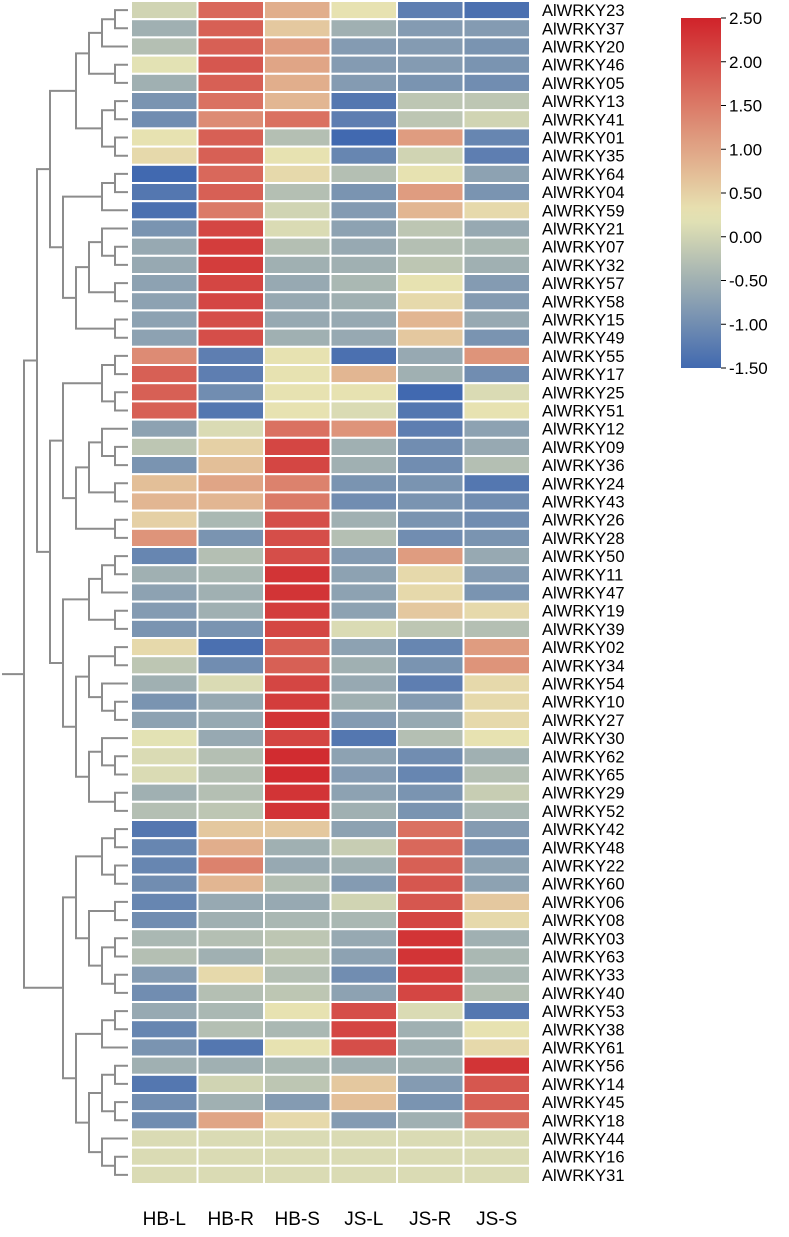 The height and width of the screenshot is (1237, 789). What do you see at coordinates (583, 1049) in the screenshot?
I see `row-label: AlWRKY61` at bounding box center [583, 1049].